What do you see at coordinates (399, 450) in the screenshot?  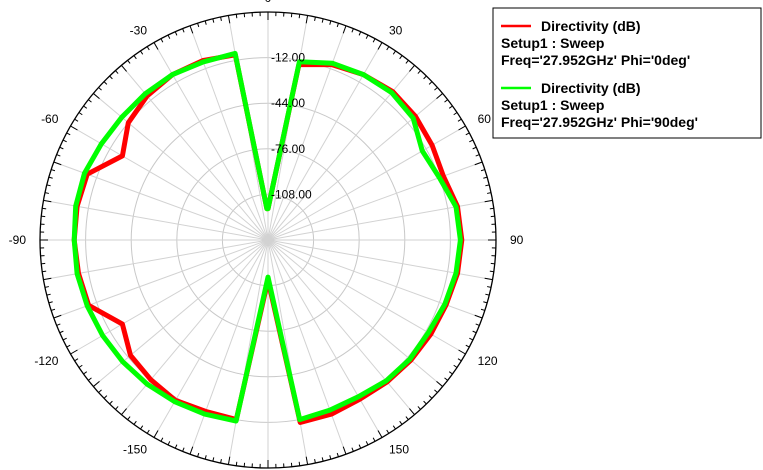 I see `angle-label-5: 150` at bounding box center [399, 450].